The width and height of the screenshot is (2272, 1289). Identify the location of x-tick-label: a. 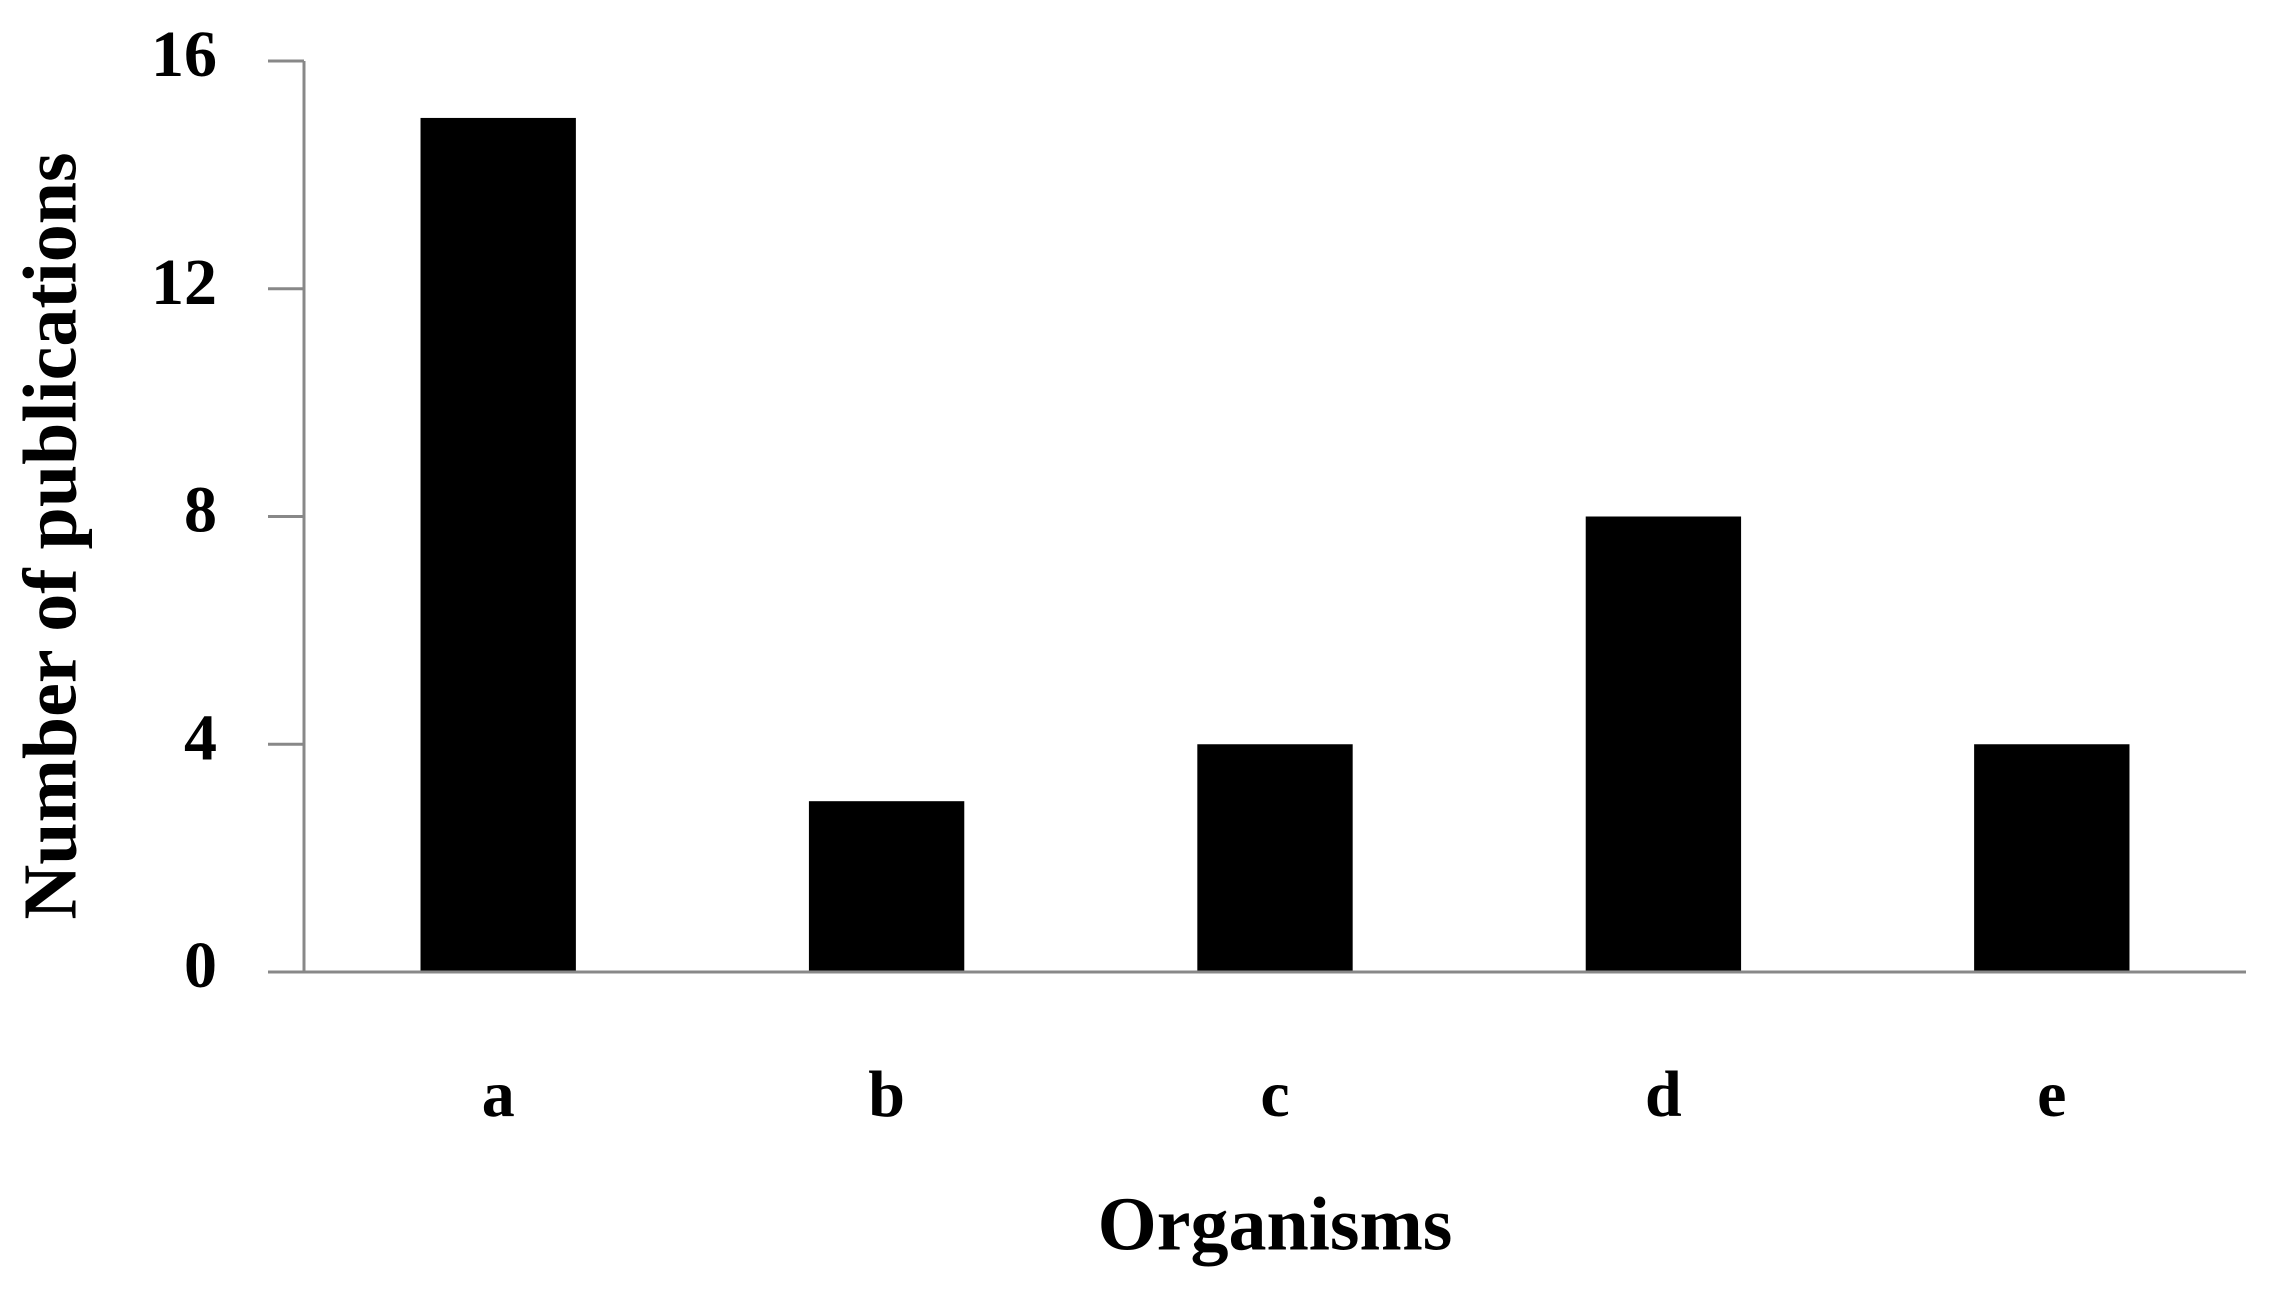
(498, 1094).